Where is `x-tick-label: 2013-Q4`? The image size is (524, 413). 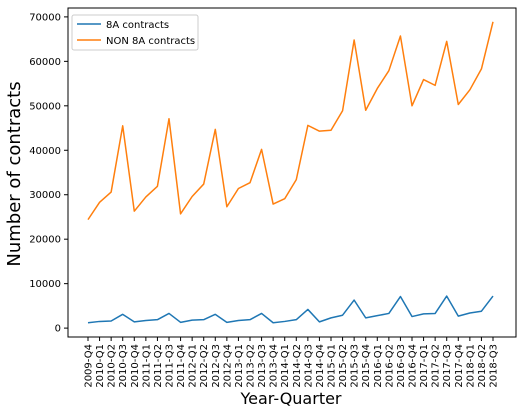 x-tick-label: 2013-Q4 is located at coordinates (274, 366).